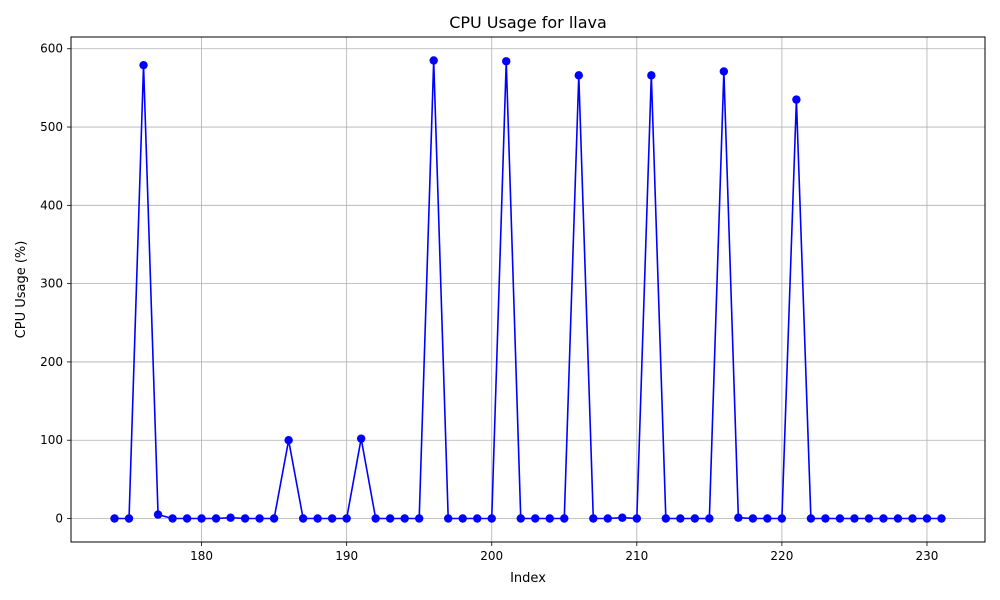 Image resolution: width=1000 pixels, height=600 pixels. What do you see at coordinates (636, 556) in the screenshot?
I see `x-tick-label: 210` at bounding box center [636, 556].